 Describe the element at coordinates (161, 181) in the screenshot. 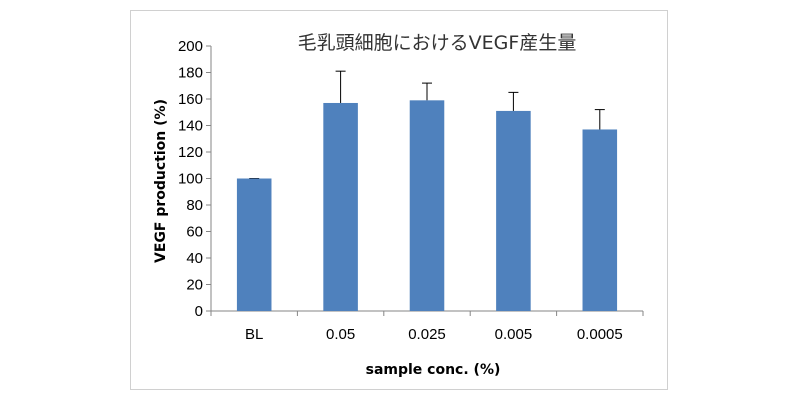

I see `y-axis-label: VEGF production (%)` at that location.